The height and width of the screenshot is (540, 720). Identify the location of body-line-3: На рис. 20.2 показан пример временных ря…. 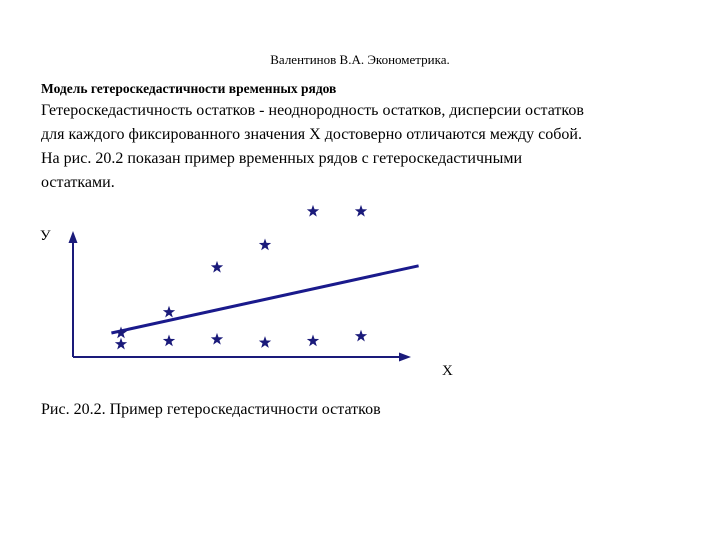
(282, 158).